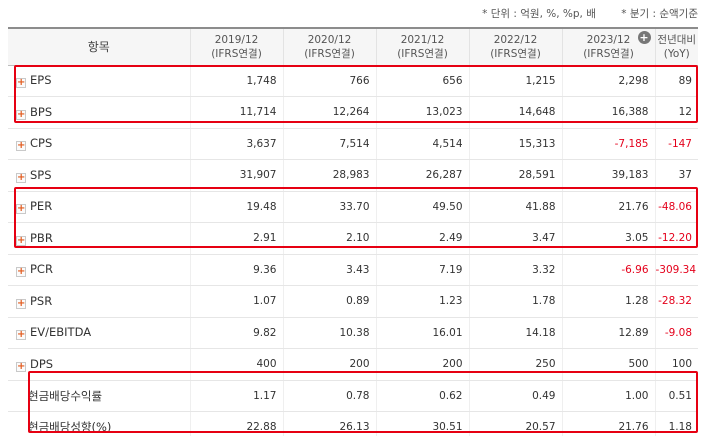 The image size is (706, 436). What do you see at coordinates (515, 423) in the screenshot?
I see `value-cell: 20.57` at bounding box center [515, 423].